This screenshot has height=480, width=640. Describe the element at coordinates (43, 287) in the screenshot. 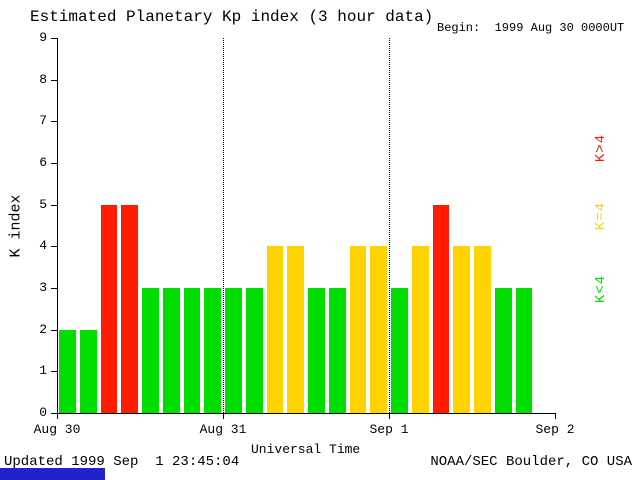

I see `y-tick-label: 3` at that location.